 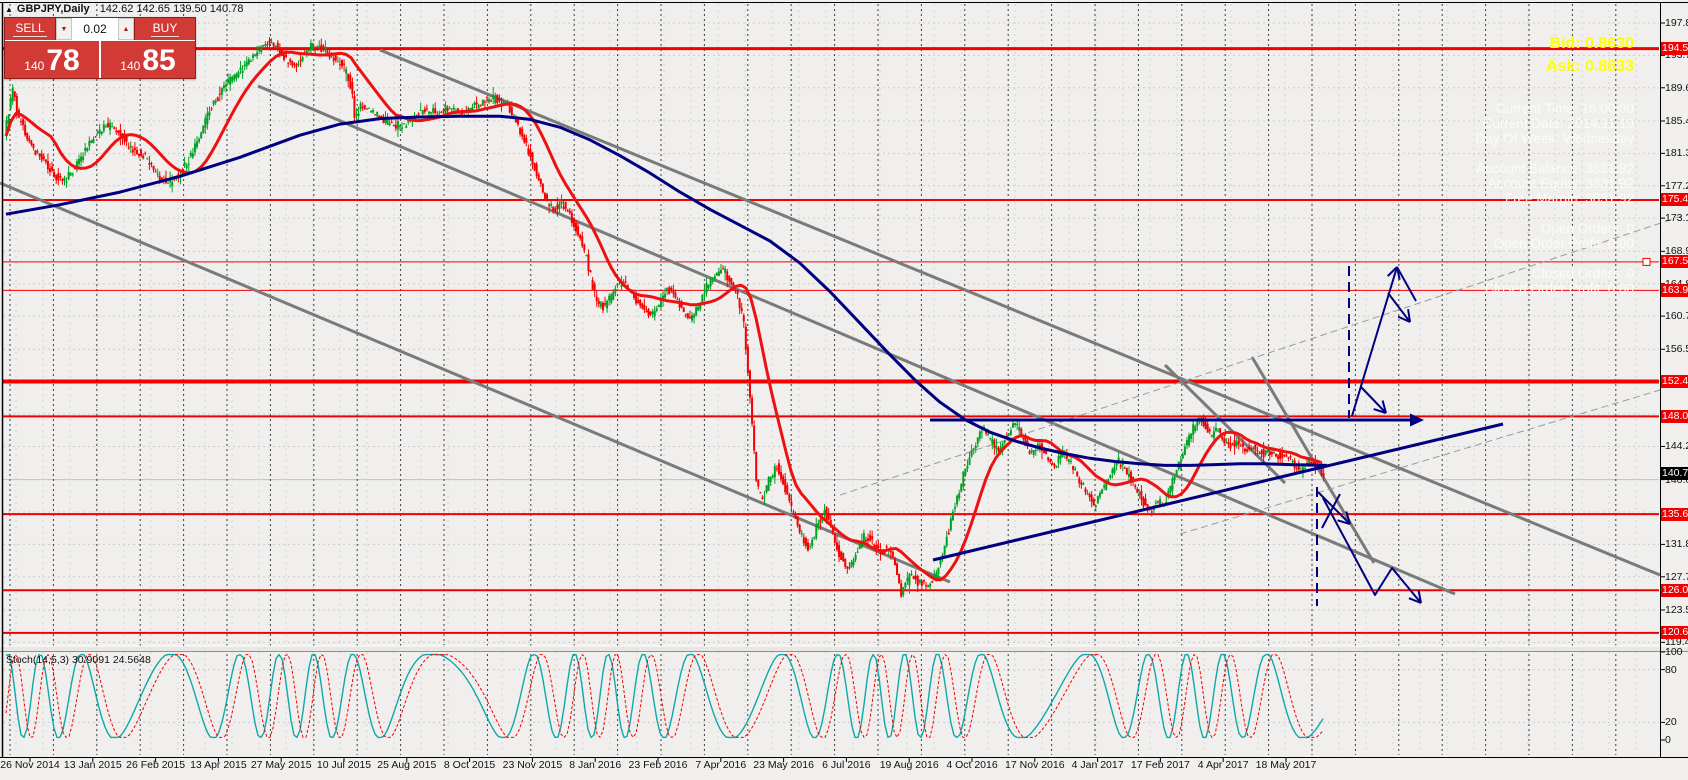 What do you see at coordinates (1674, 416) in the screenshot?
I see `price-level-badge: 148.00` at bounding box center [1674, 416].